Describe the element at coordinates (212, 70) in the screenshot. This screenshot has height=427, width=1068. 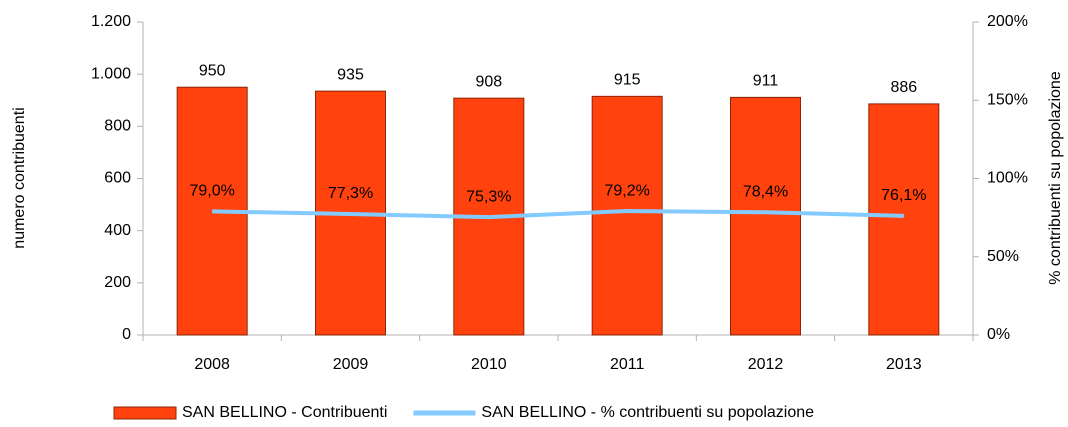
I see `bar-value-label: 950` at that location.